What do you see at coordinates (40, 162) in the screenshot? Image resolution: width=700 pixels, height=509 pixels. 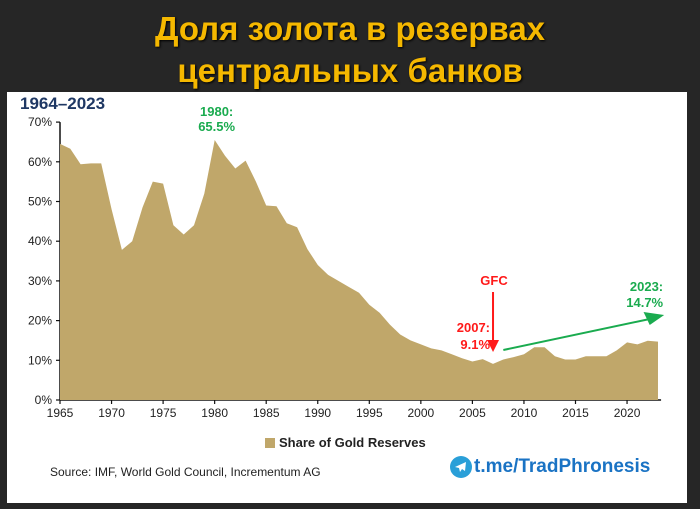 I see `svg-text: 60%` at bounding box center [40, 162].